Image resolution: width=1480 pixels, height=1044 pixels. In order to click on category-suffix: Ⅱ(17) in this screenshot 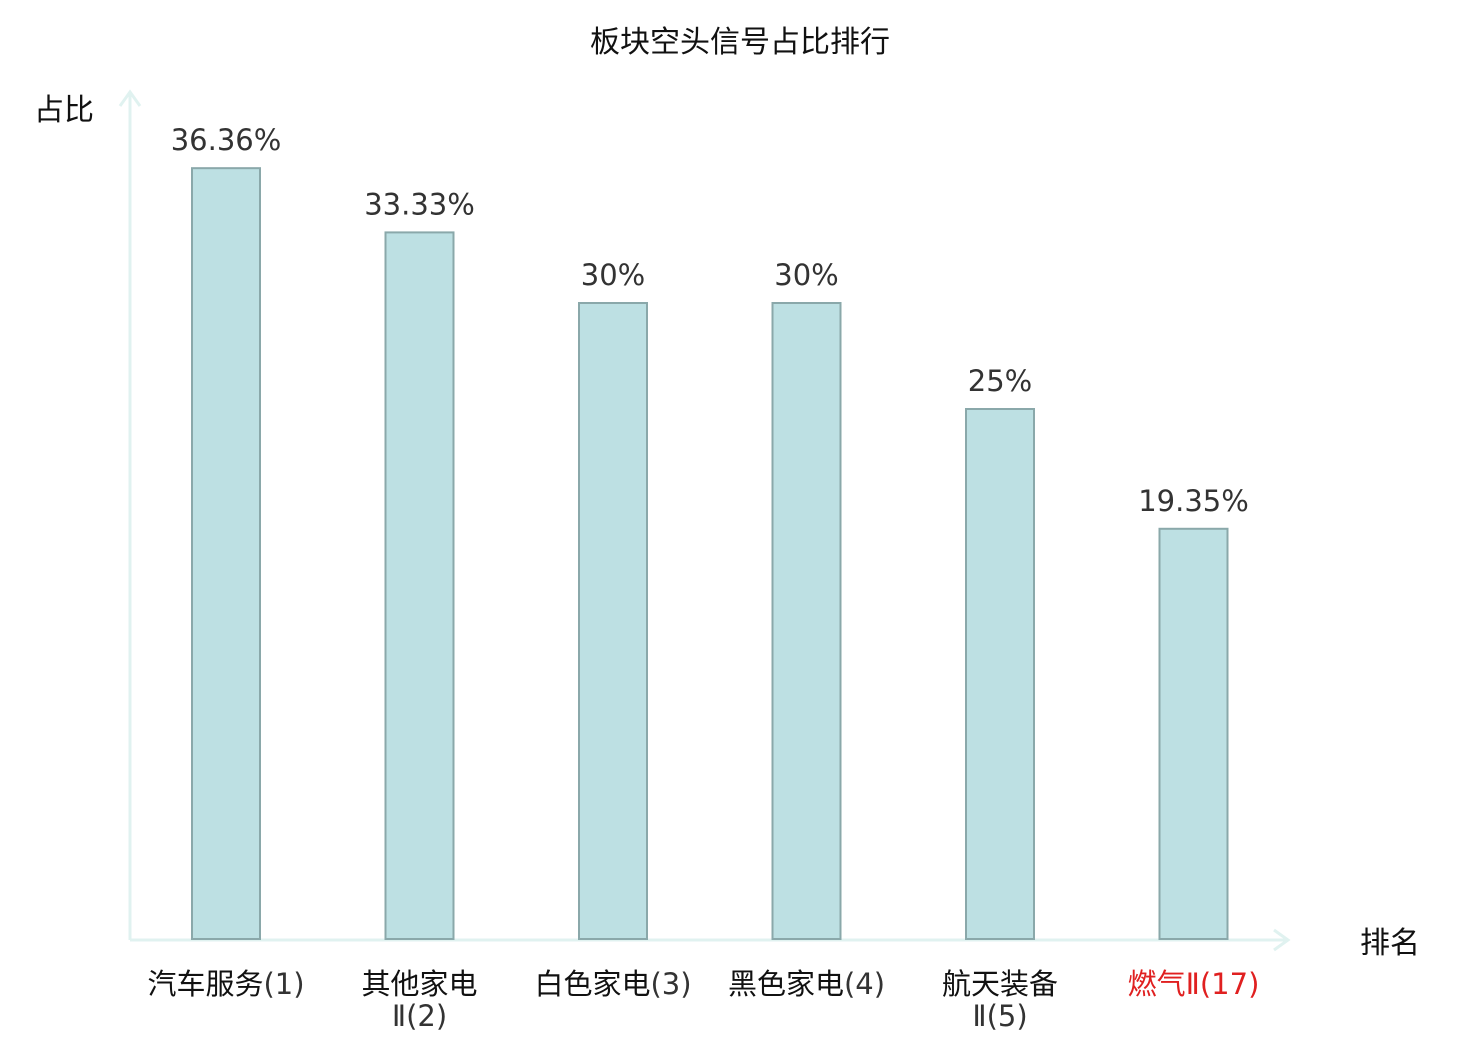, I will do `click(1223, 984)`.